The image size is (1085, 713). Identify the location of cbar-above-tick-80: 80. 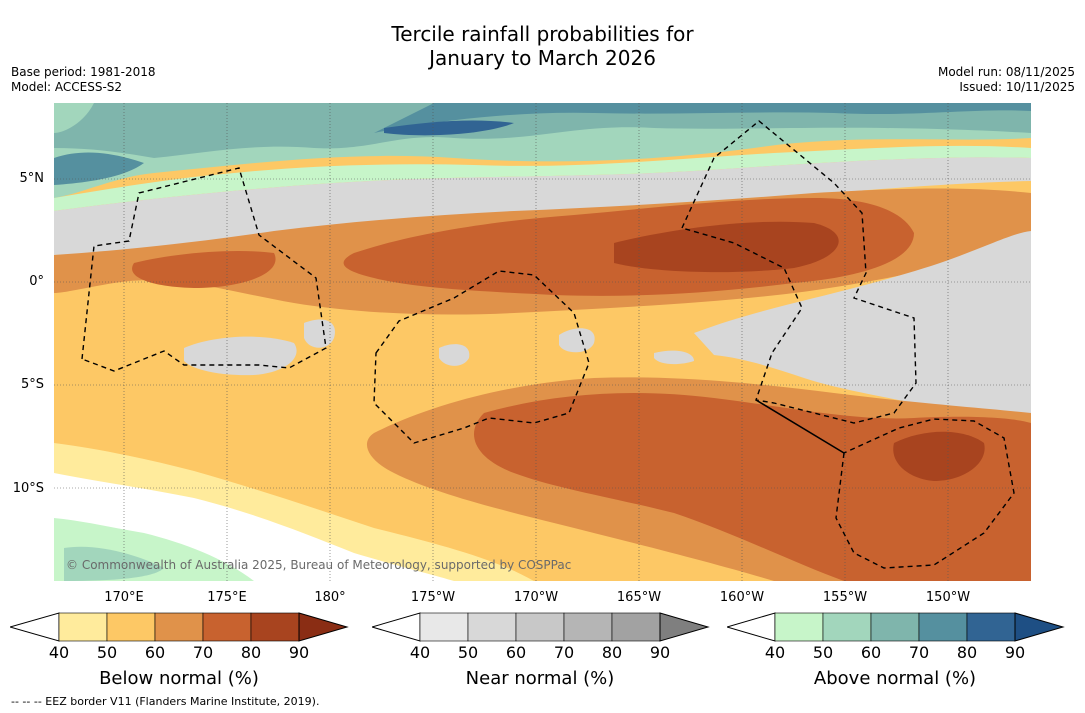
(967, 652).